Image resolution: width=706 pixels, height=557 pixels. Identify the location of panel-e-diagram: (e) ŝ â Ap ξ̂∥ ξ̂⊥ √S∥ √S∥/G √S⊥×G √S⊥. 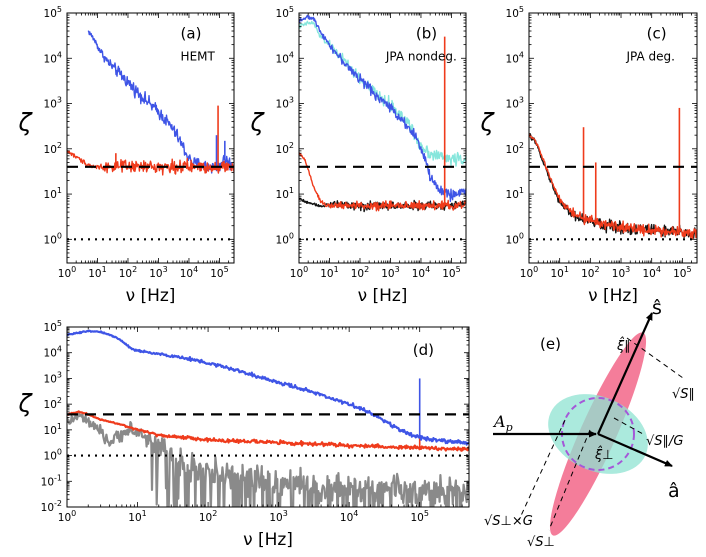
(589, 423).